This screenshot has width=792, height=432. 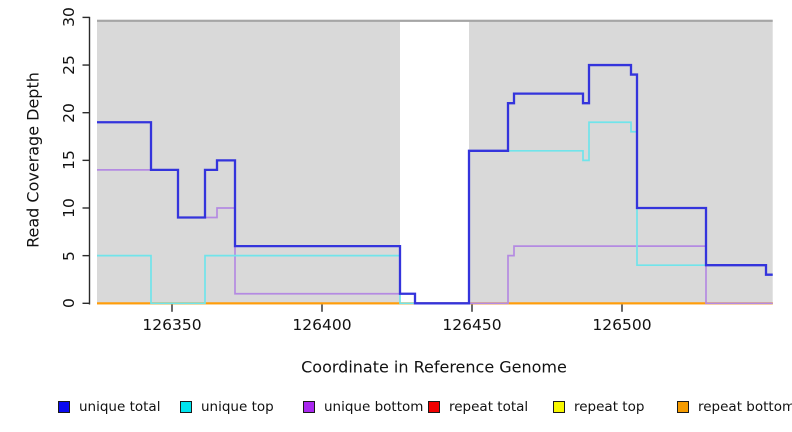 I want to click on legend-swatch-unique-top, so click(x=186, y=407).